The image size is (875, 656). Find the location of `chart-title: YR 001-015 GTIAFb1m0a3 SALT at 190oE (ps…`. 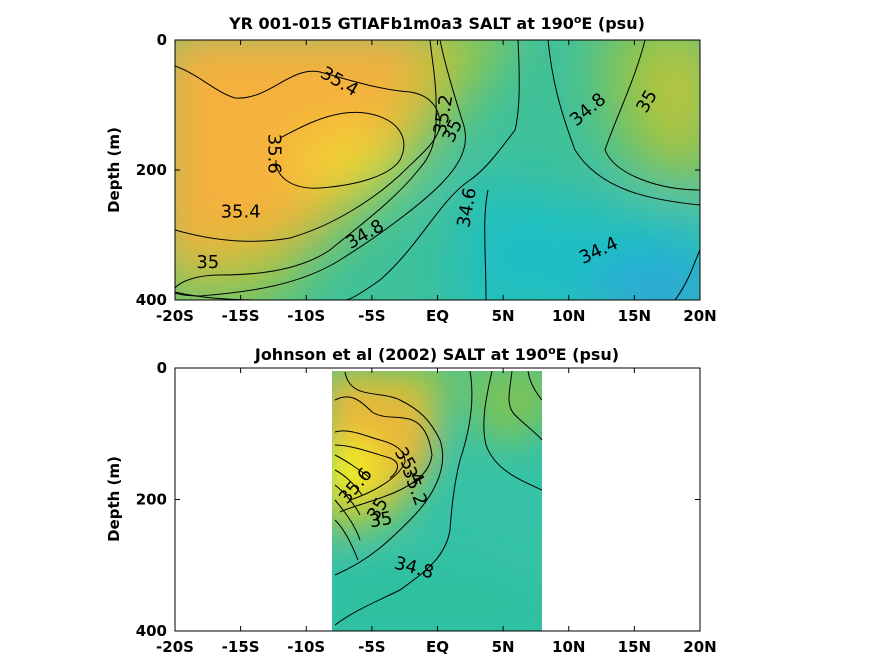

chart-title: YR 001-015 GTIAFb1m0a3 SALT at 190oE (ps… is located at coordinates (436, 23).